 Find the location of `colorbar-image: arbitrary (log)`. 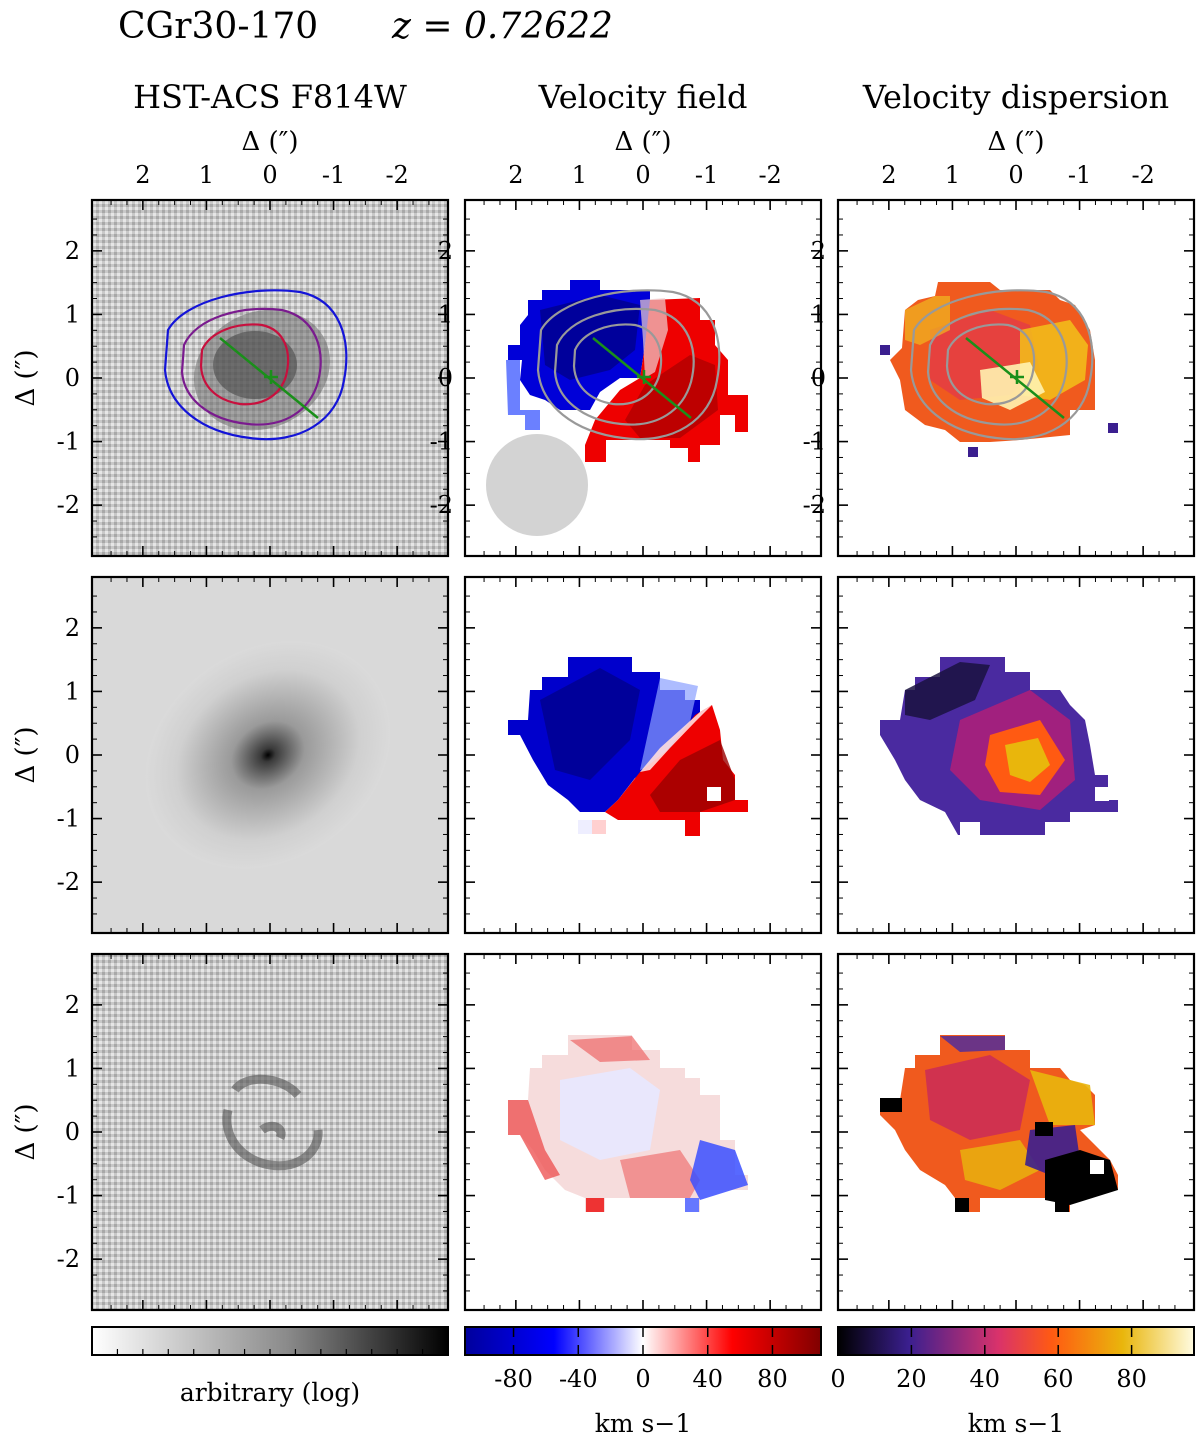

colorbar-image: arbitrary (log) is located at coordinates (270, 1366).